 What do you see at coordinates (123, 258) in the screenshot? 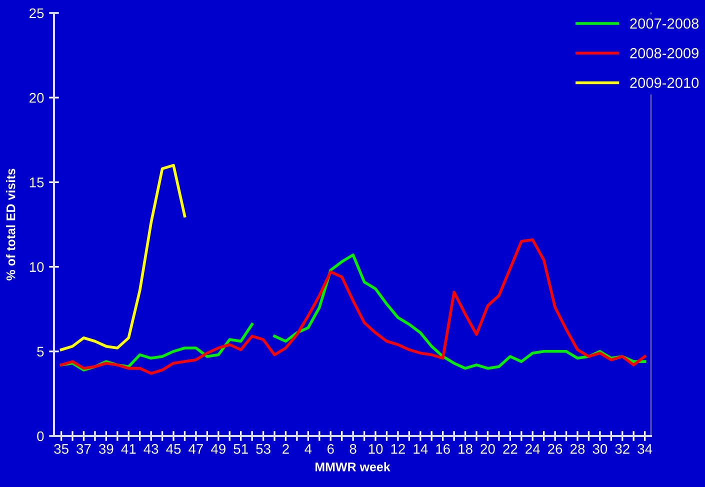
I see `line-series` at bounding box center [123, 258].